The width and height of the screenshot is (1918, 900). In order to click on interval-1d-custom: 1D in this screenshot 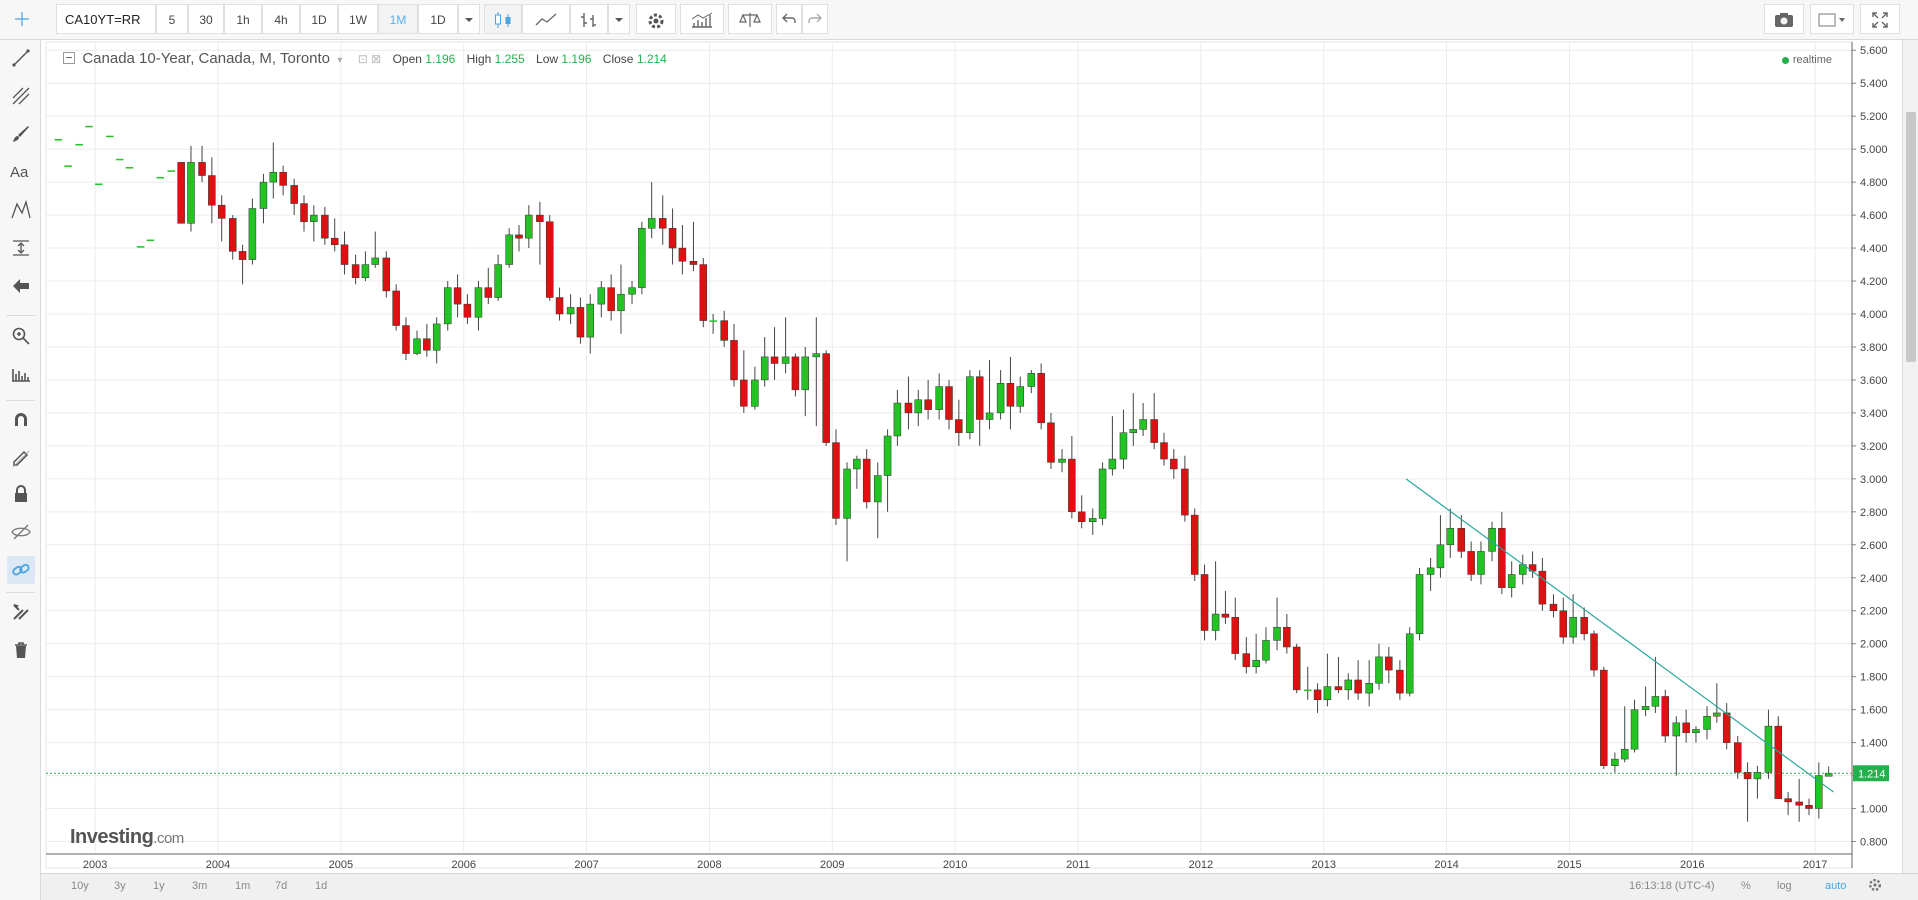, I will do `click(438, 19)`.